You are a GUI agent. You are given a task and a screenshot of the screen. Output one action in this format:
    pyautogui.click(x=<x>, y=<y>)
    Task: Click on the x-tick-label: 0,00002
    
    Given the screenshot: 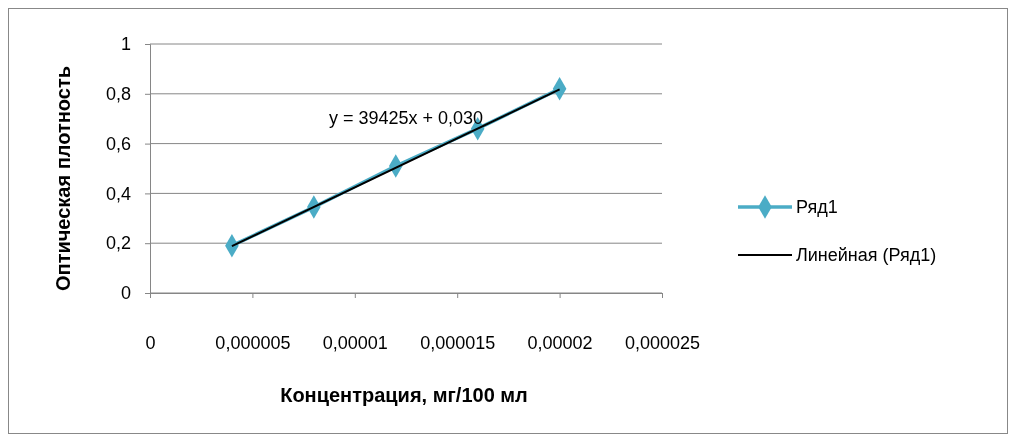 What is the action you would take?
    pyautogui.click(x=560, y=342)
    